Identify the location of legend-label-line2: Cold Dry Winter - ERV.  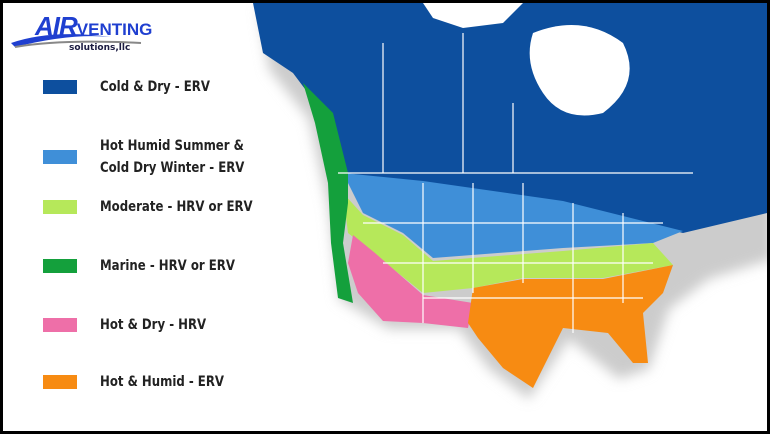
(172, 168).